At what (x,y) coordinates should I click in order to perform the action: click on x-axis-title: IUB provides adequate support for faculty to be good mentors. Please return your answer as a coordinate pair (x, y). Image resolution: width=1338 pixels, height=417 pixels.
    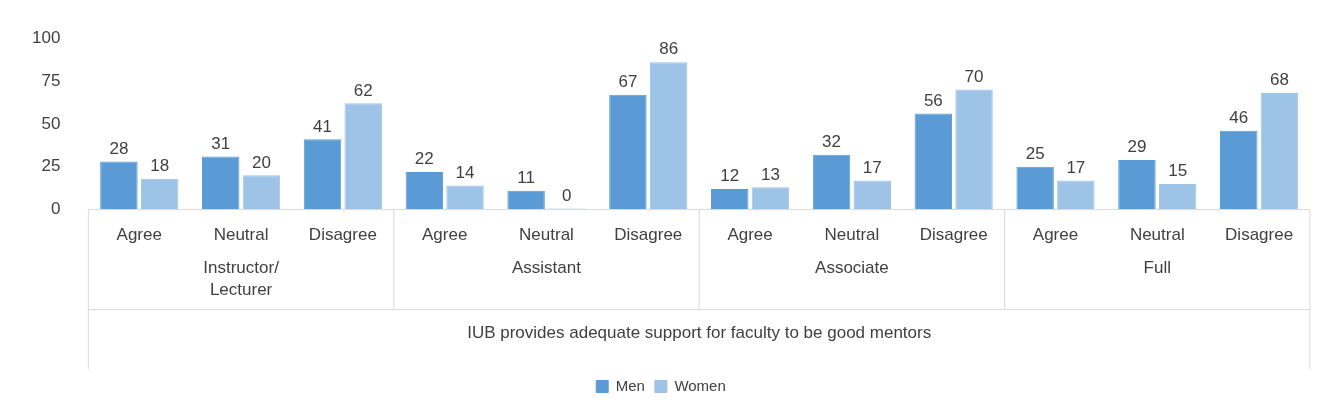
    Looking at the image, I should click on (699, 332).